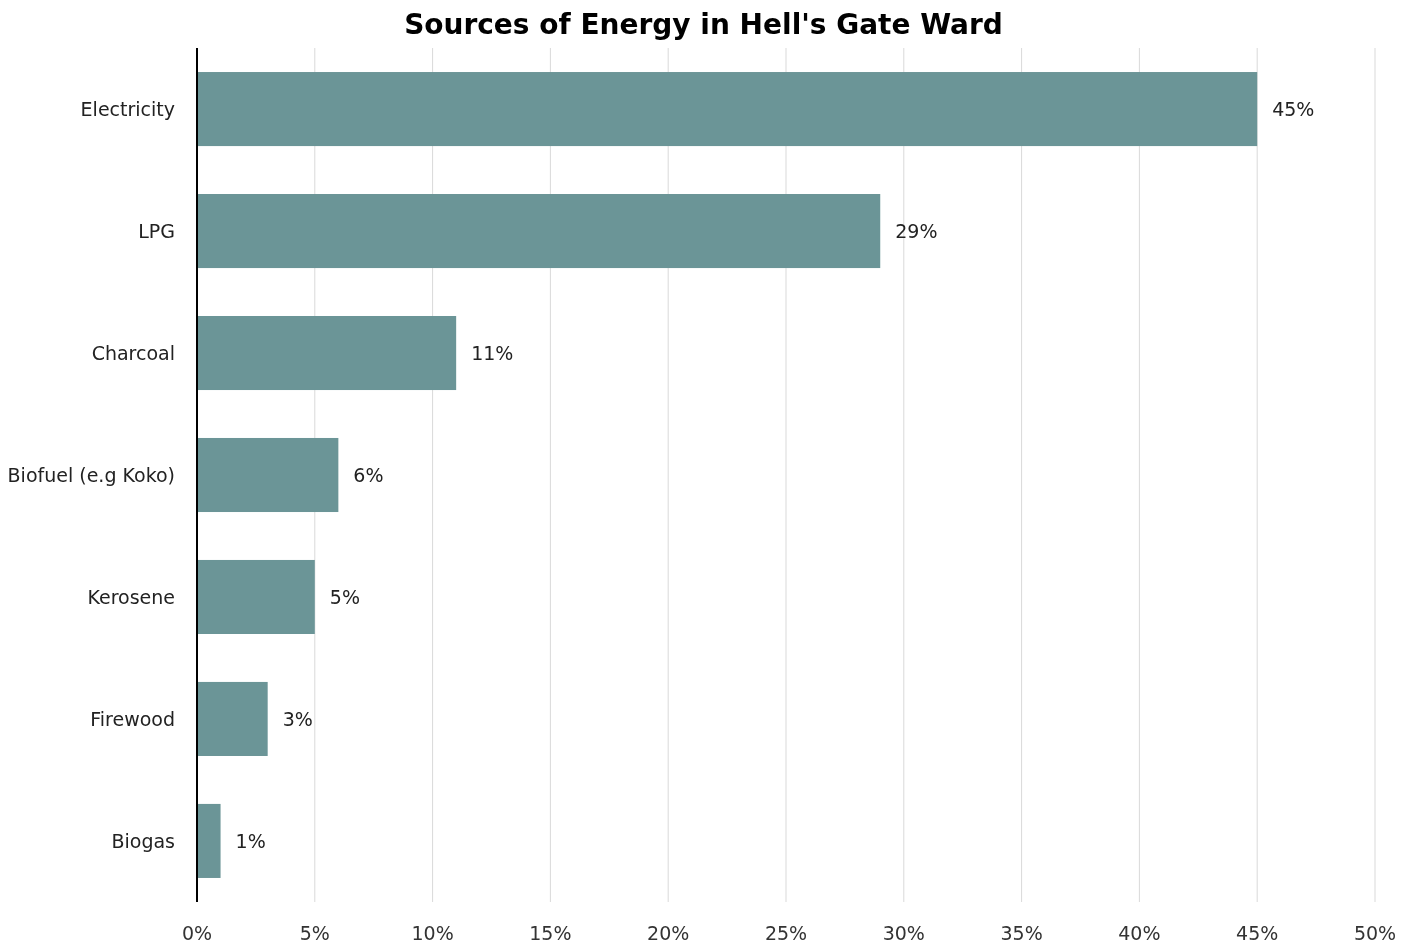 This screenshot has width=1407, height=944. I want to click on y-tick-label: Electricity, so click(127, 108).